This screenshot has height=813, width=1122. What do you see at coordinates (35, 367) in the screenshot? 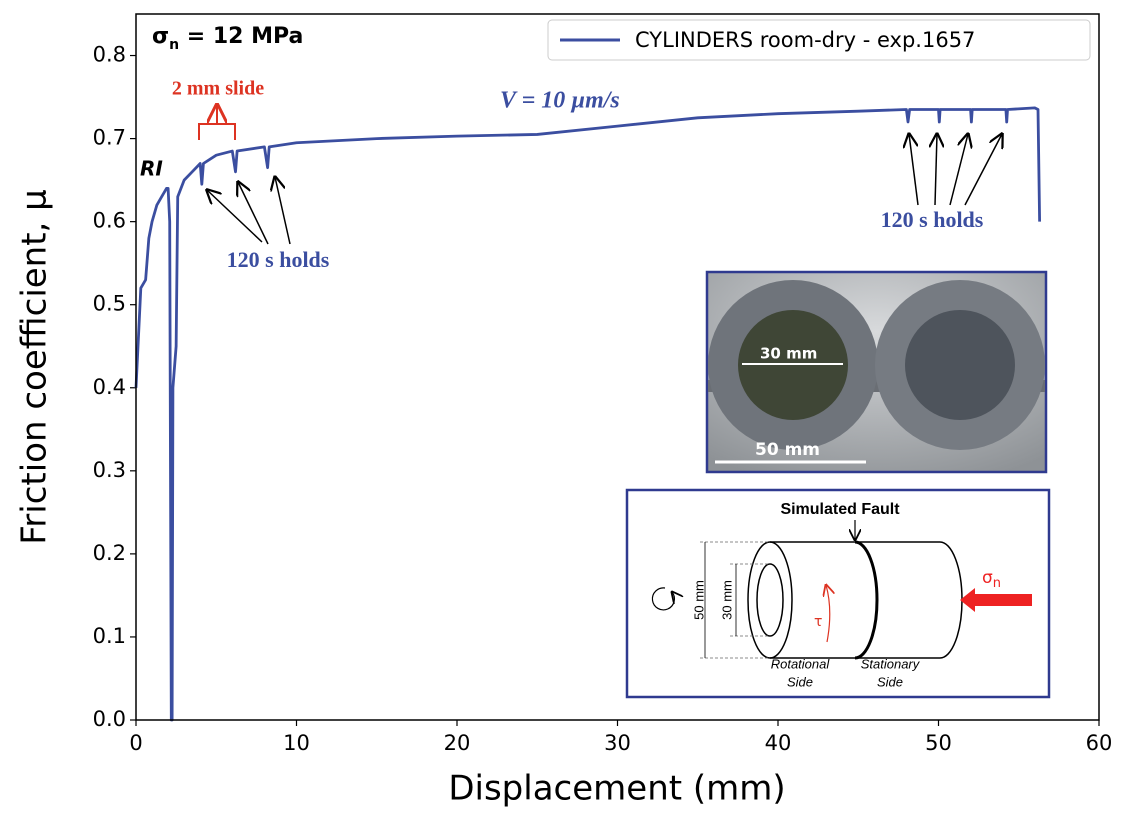
I see `y-axis-label: Friction coefficient, μ` at bounding box center [35, 367].